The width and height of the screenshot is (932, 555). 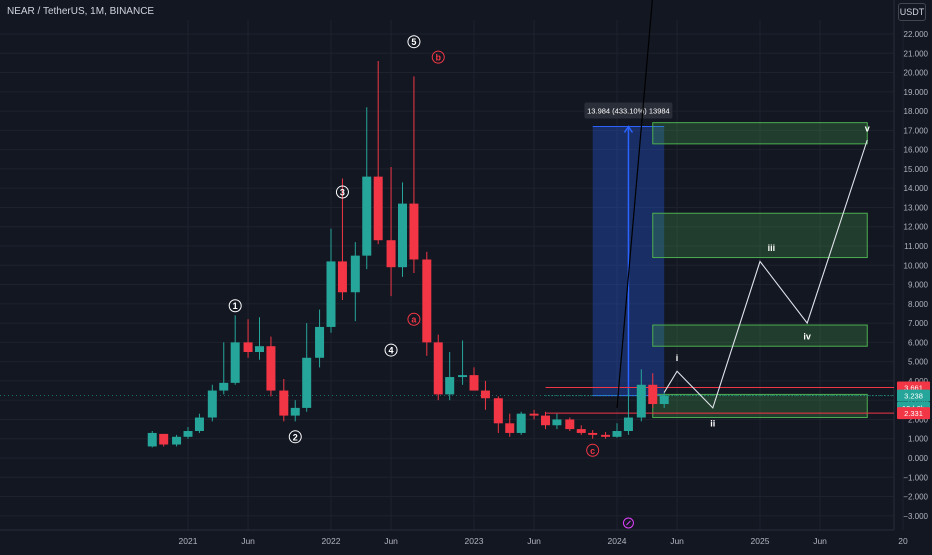 I want to click on event-icon-mark, so click(x=628, y=523).